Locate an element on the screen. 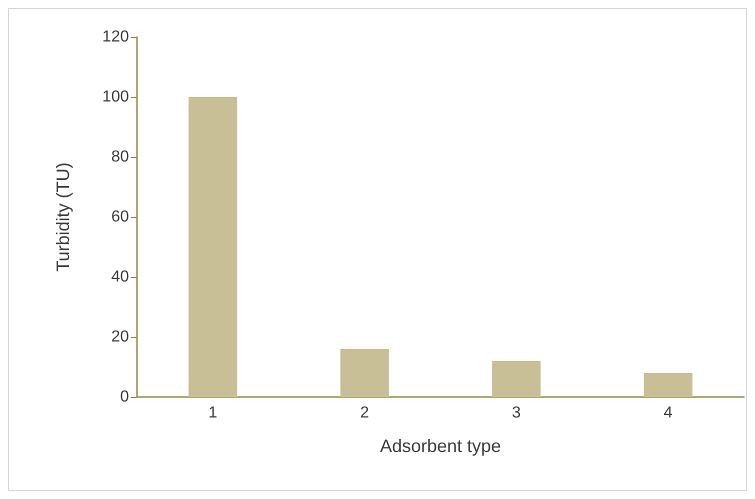 The height and width of the screenshot is (499, 755). x-tick-label: 4 is located at coordinates (668, 413).